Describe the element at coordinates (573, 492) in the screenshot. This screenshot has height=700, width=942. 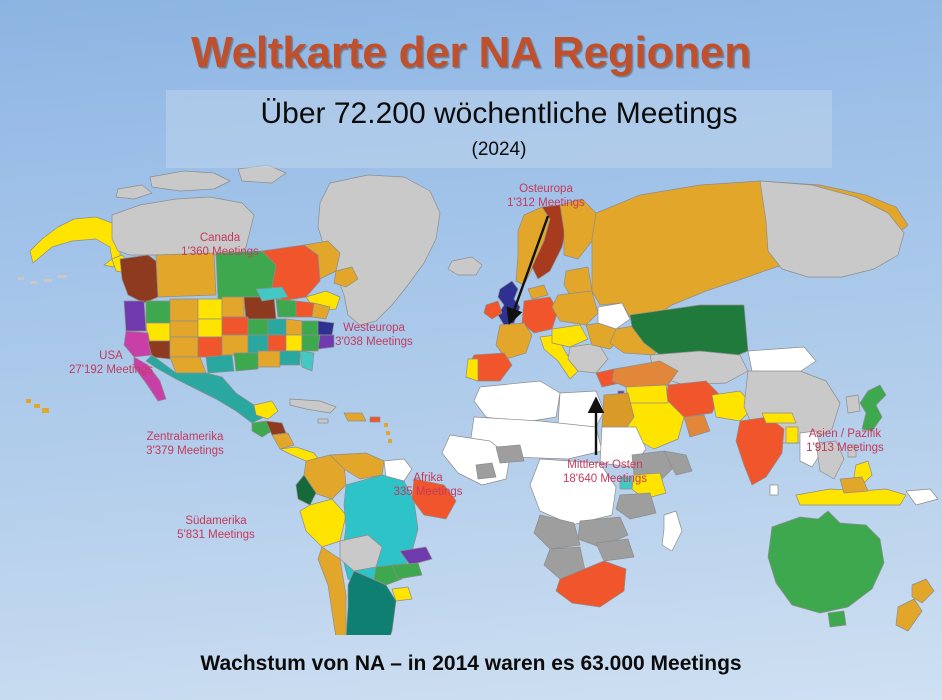
I see `country-congo` at that location.